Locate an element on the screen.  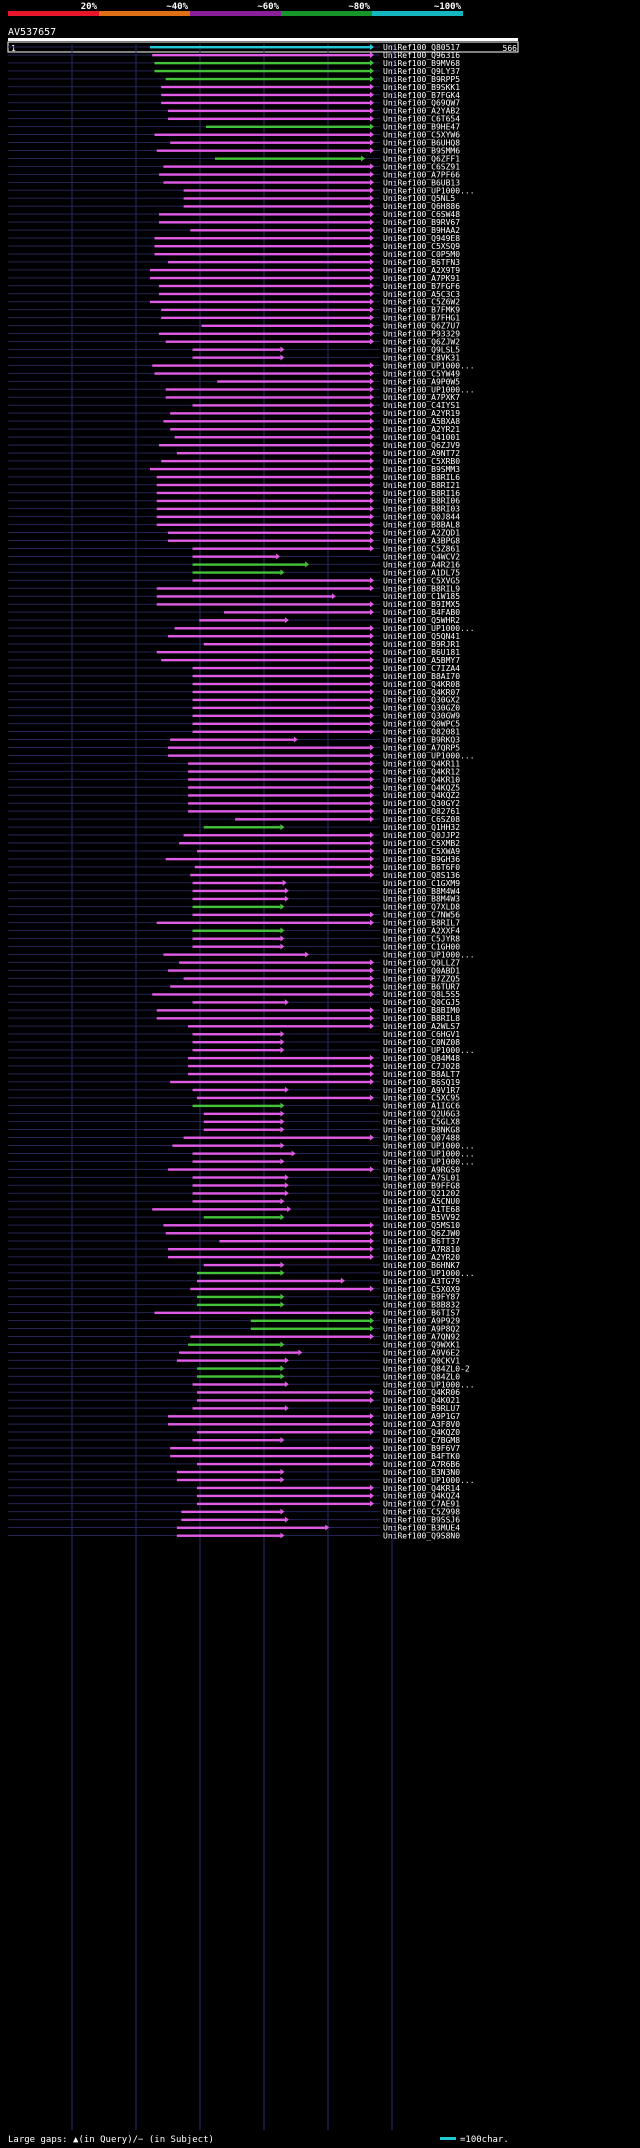
hit-label: UniRef100_B9RLU7 is located at coordinates (421, 1408).